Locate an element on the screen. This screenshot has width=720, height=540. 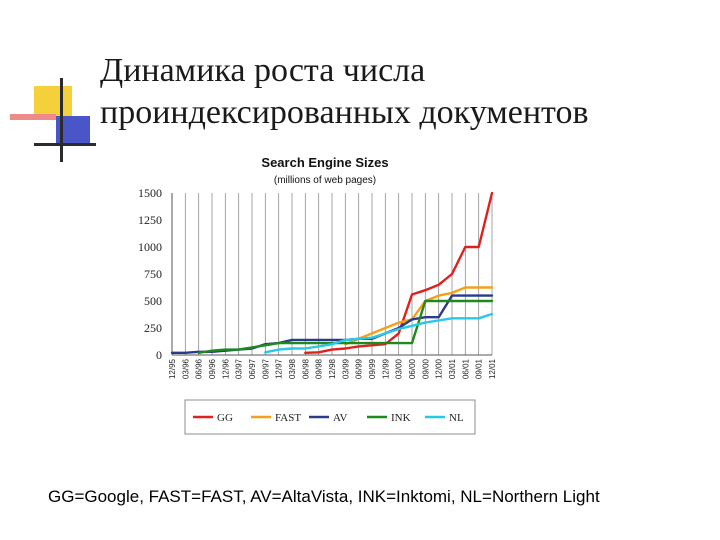
x-tick-label: 12/96 is located at coordinates (225, 368).